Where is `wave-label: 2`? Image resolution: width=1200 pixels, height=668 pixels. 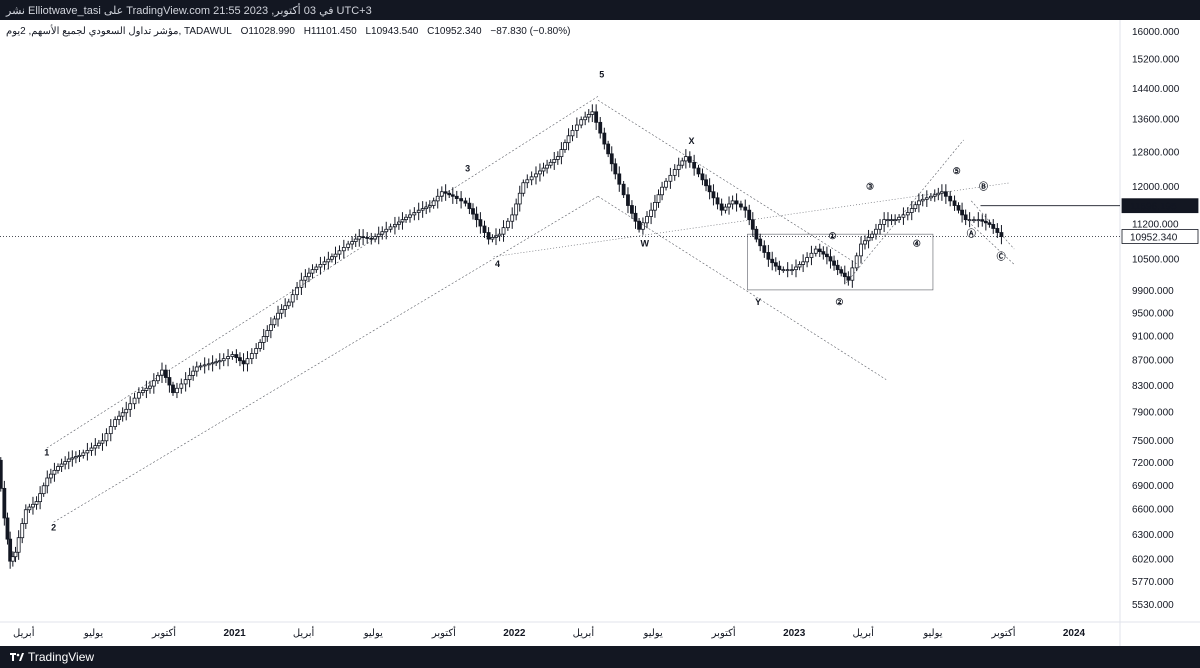
wave-label: 2 is located at coordinates (53, 528).